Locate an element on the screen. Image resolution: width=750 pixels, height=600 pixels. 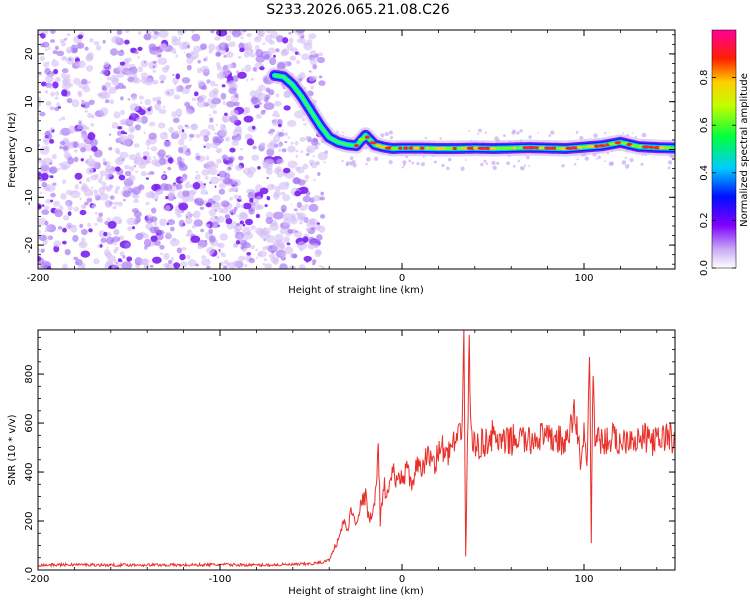
colorbar-tick-label: 0.4 is located at coordinates (704, 173).